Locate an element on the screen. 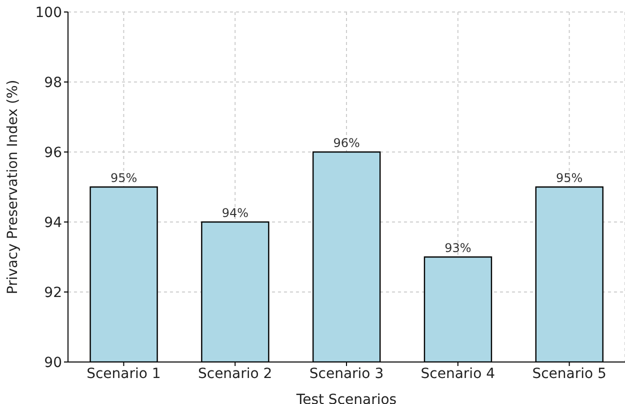 This screenshot has width=625, height=404. data-label: 93% is located at coordinates (458, 248).